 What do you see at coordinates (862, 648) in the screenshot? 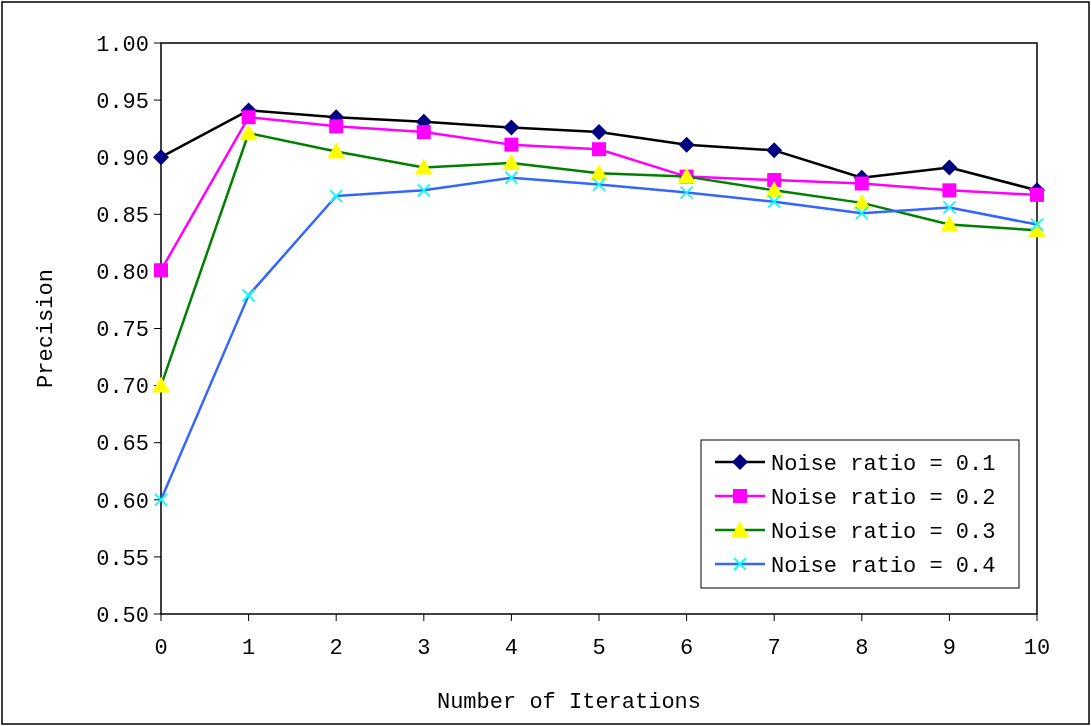
I see `x-tick-label: 8` at bounding box center [862, 648].